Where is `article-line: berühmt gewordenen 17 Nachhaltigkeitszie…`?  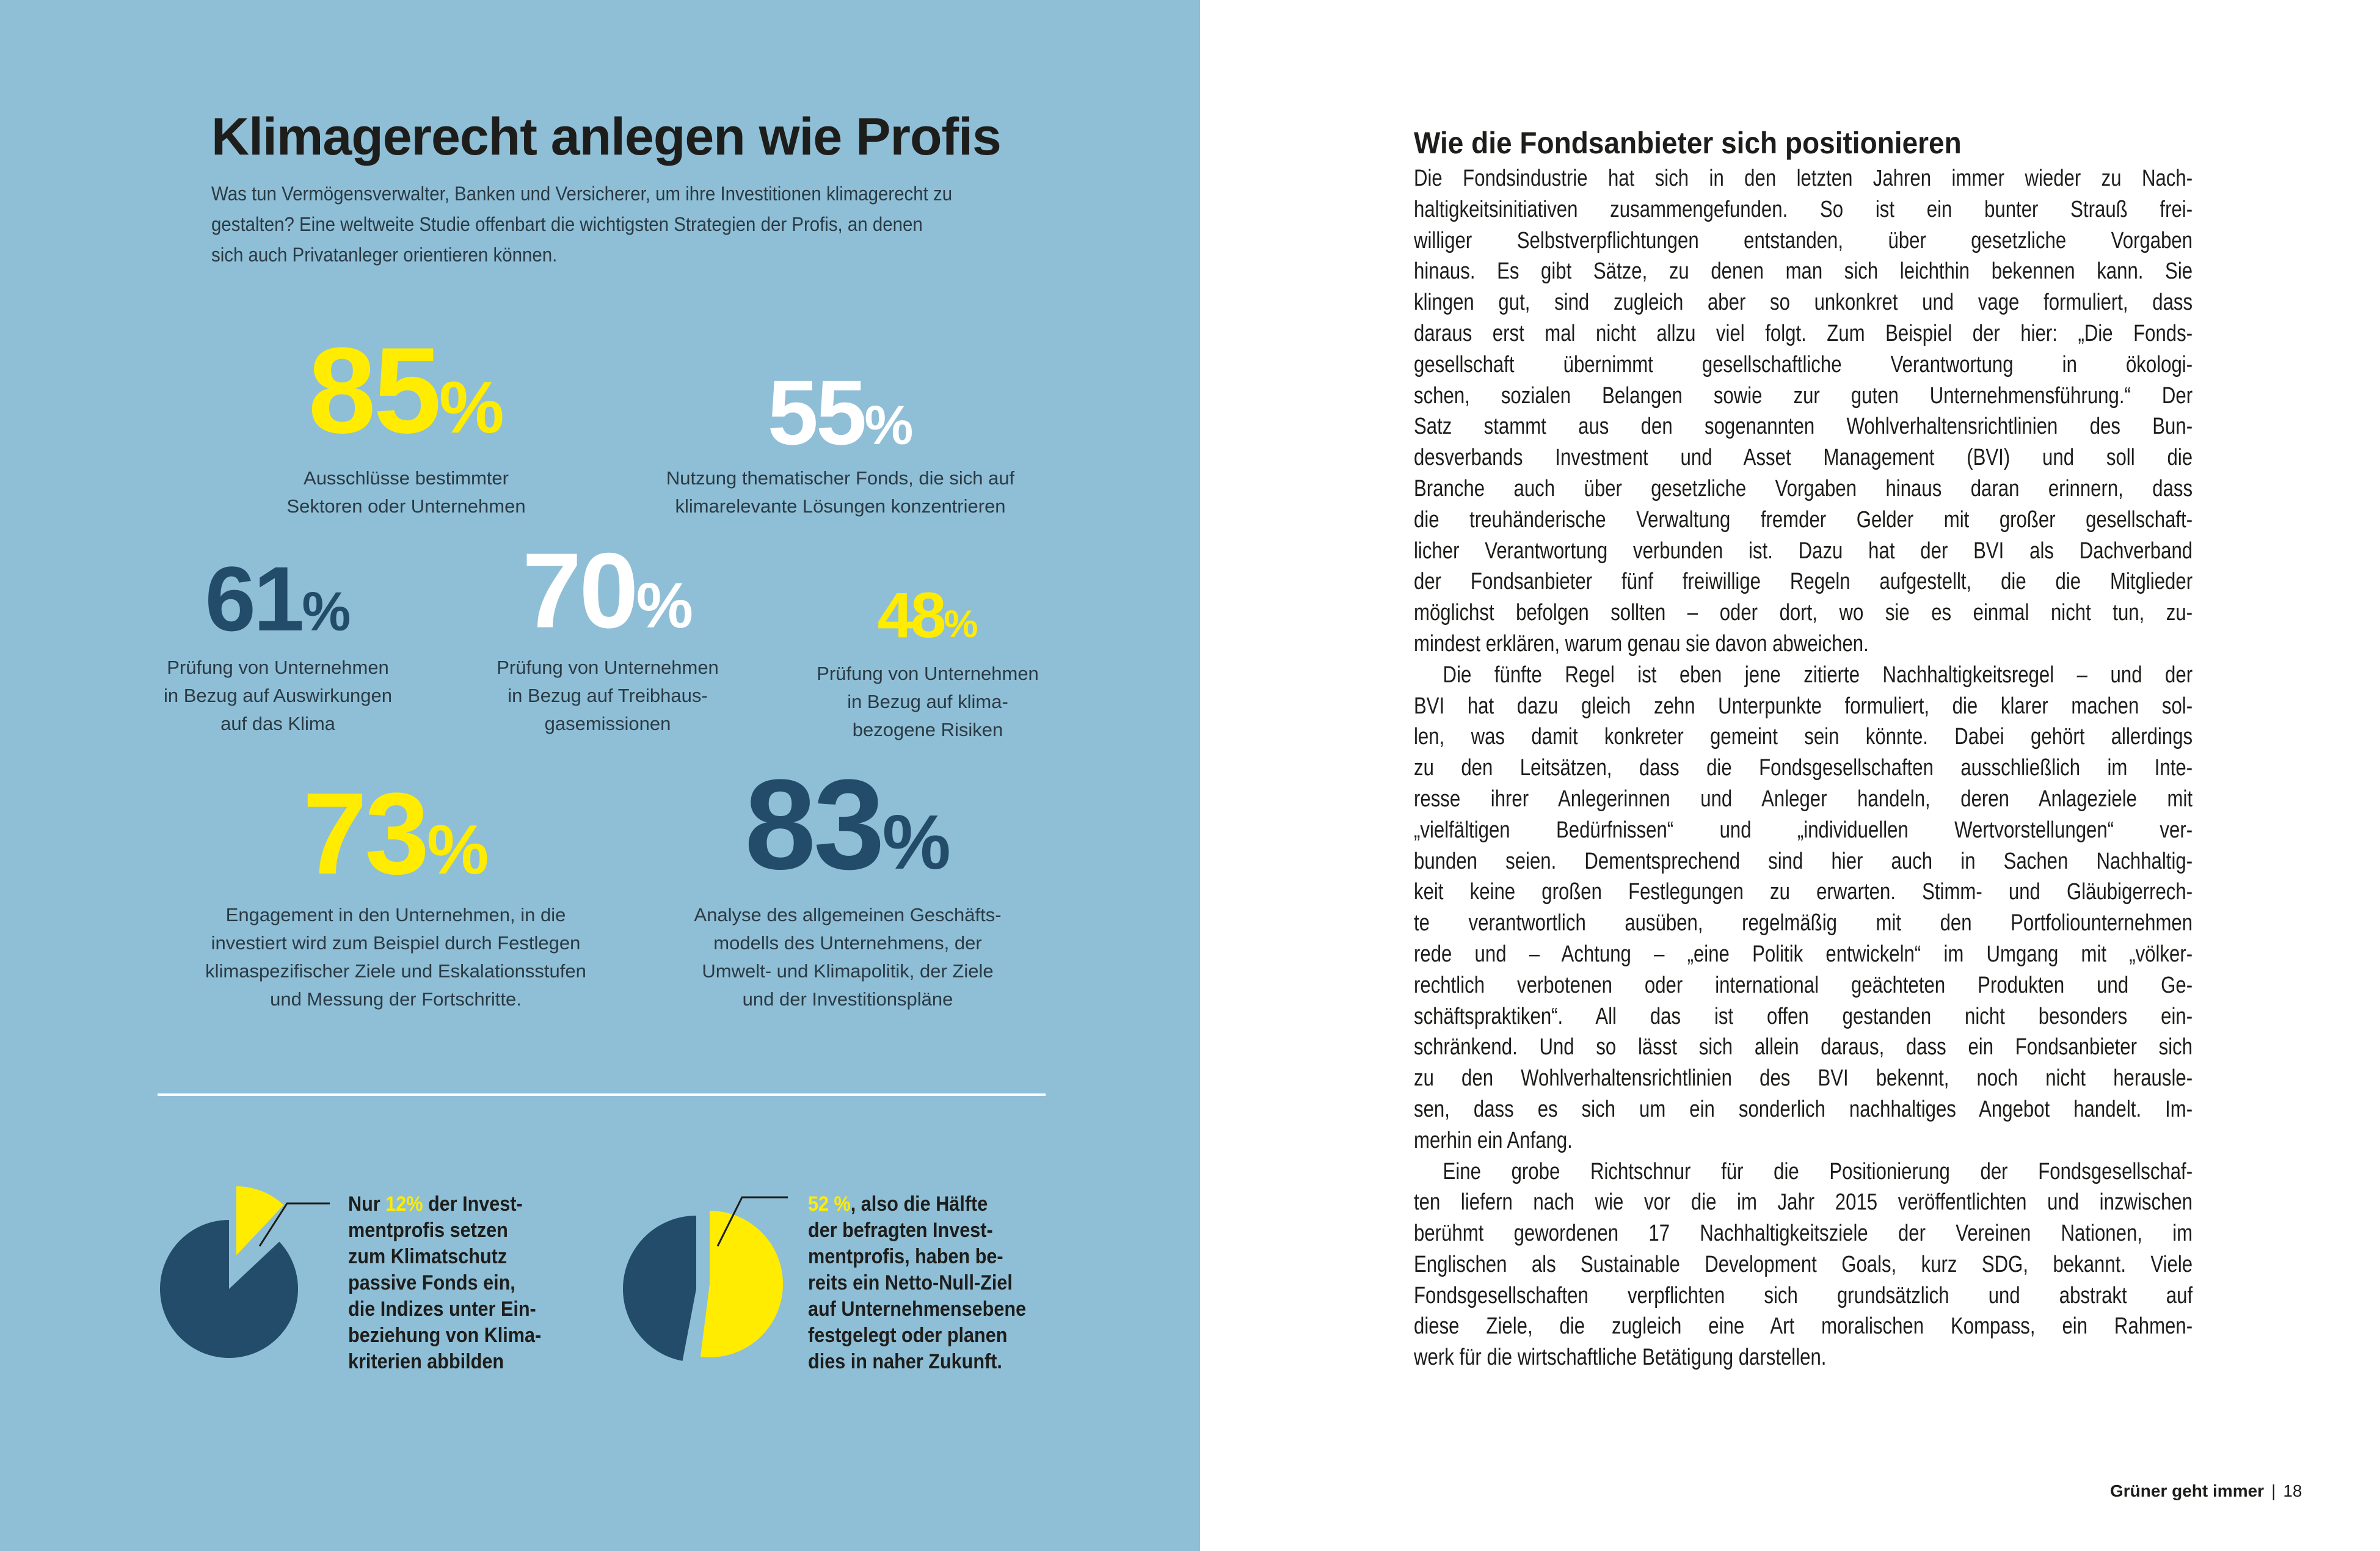 article-line: berühmt gewordenen 17 Nachhaltigkeitszie… is located at coordinates (1803, 1234).